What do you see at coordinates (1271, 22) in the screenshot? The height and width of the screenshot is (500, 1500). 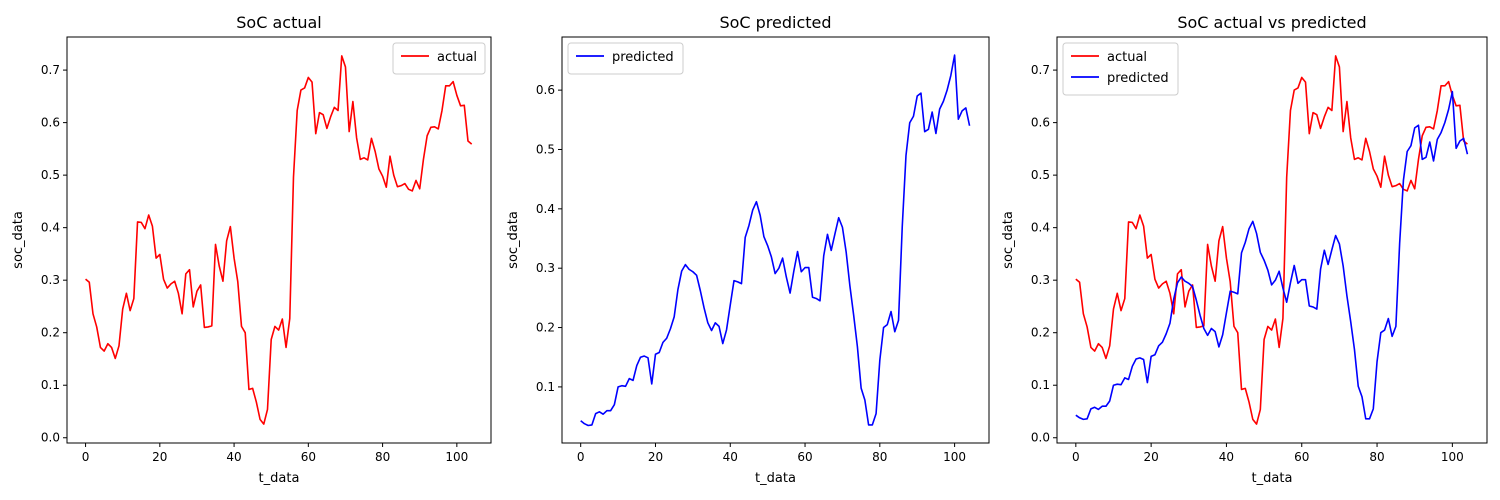 I see `chart-title: SoC actual vs predicted` at bounding box center [1271, 22].